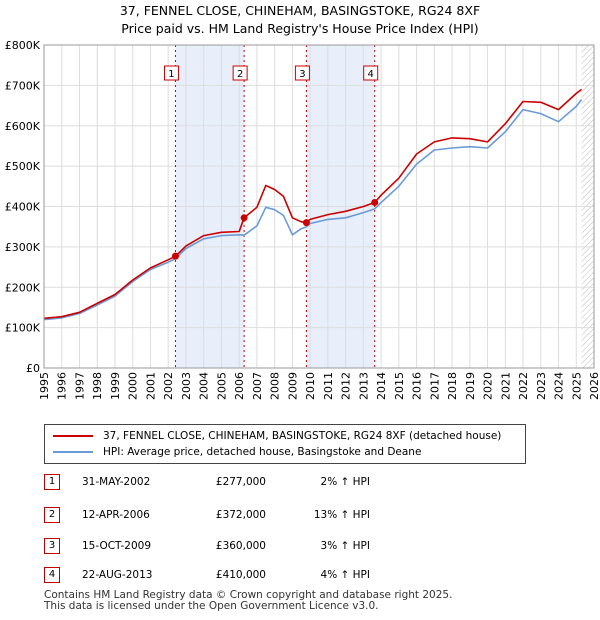 This screenshot has height=620, width=600. What do you see at coordinates (452, 386) in the screenshot?
I see `x-tick-label: 2018` at bounding box center [452, 386].